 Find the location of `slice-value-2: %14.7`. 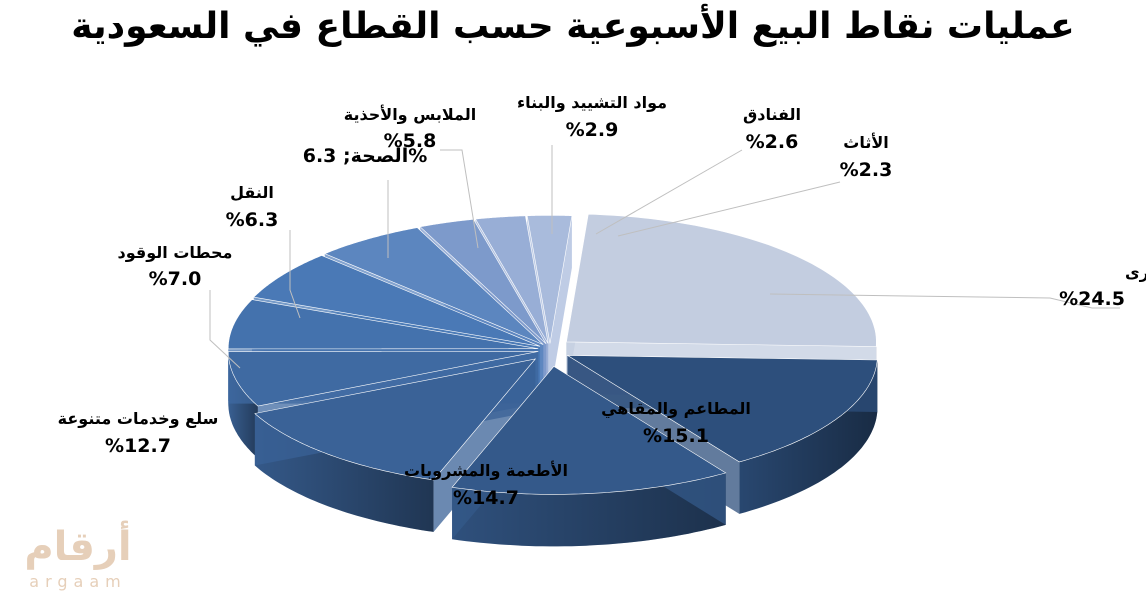

slice-value-2: %14.7 is located at coordinates (486, 498).